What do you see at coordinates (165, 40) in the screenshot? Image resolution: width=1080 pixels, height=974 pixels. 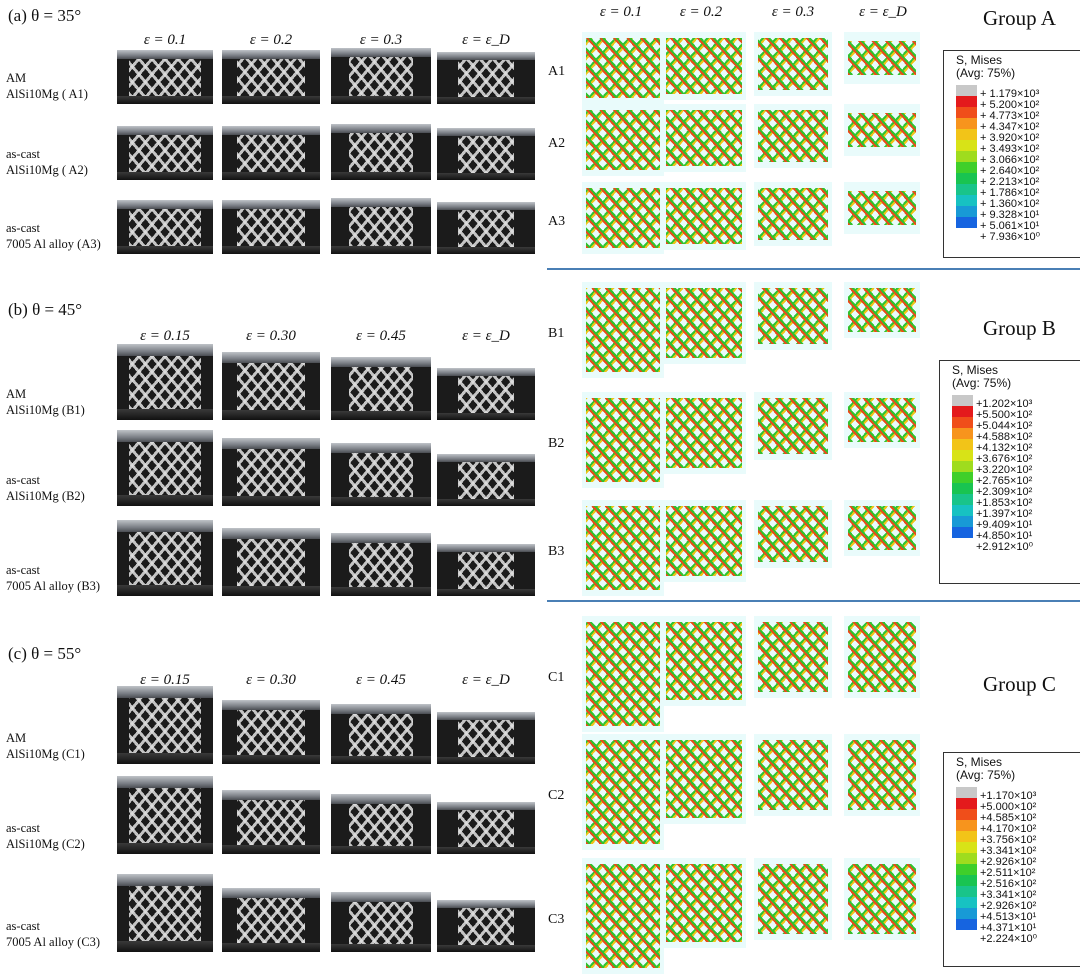 I see `strain-header: ε = 0.1` at bounding box center [165, 40].